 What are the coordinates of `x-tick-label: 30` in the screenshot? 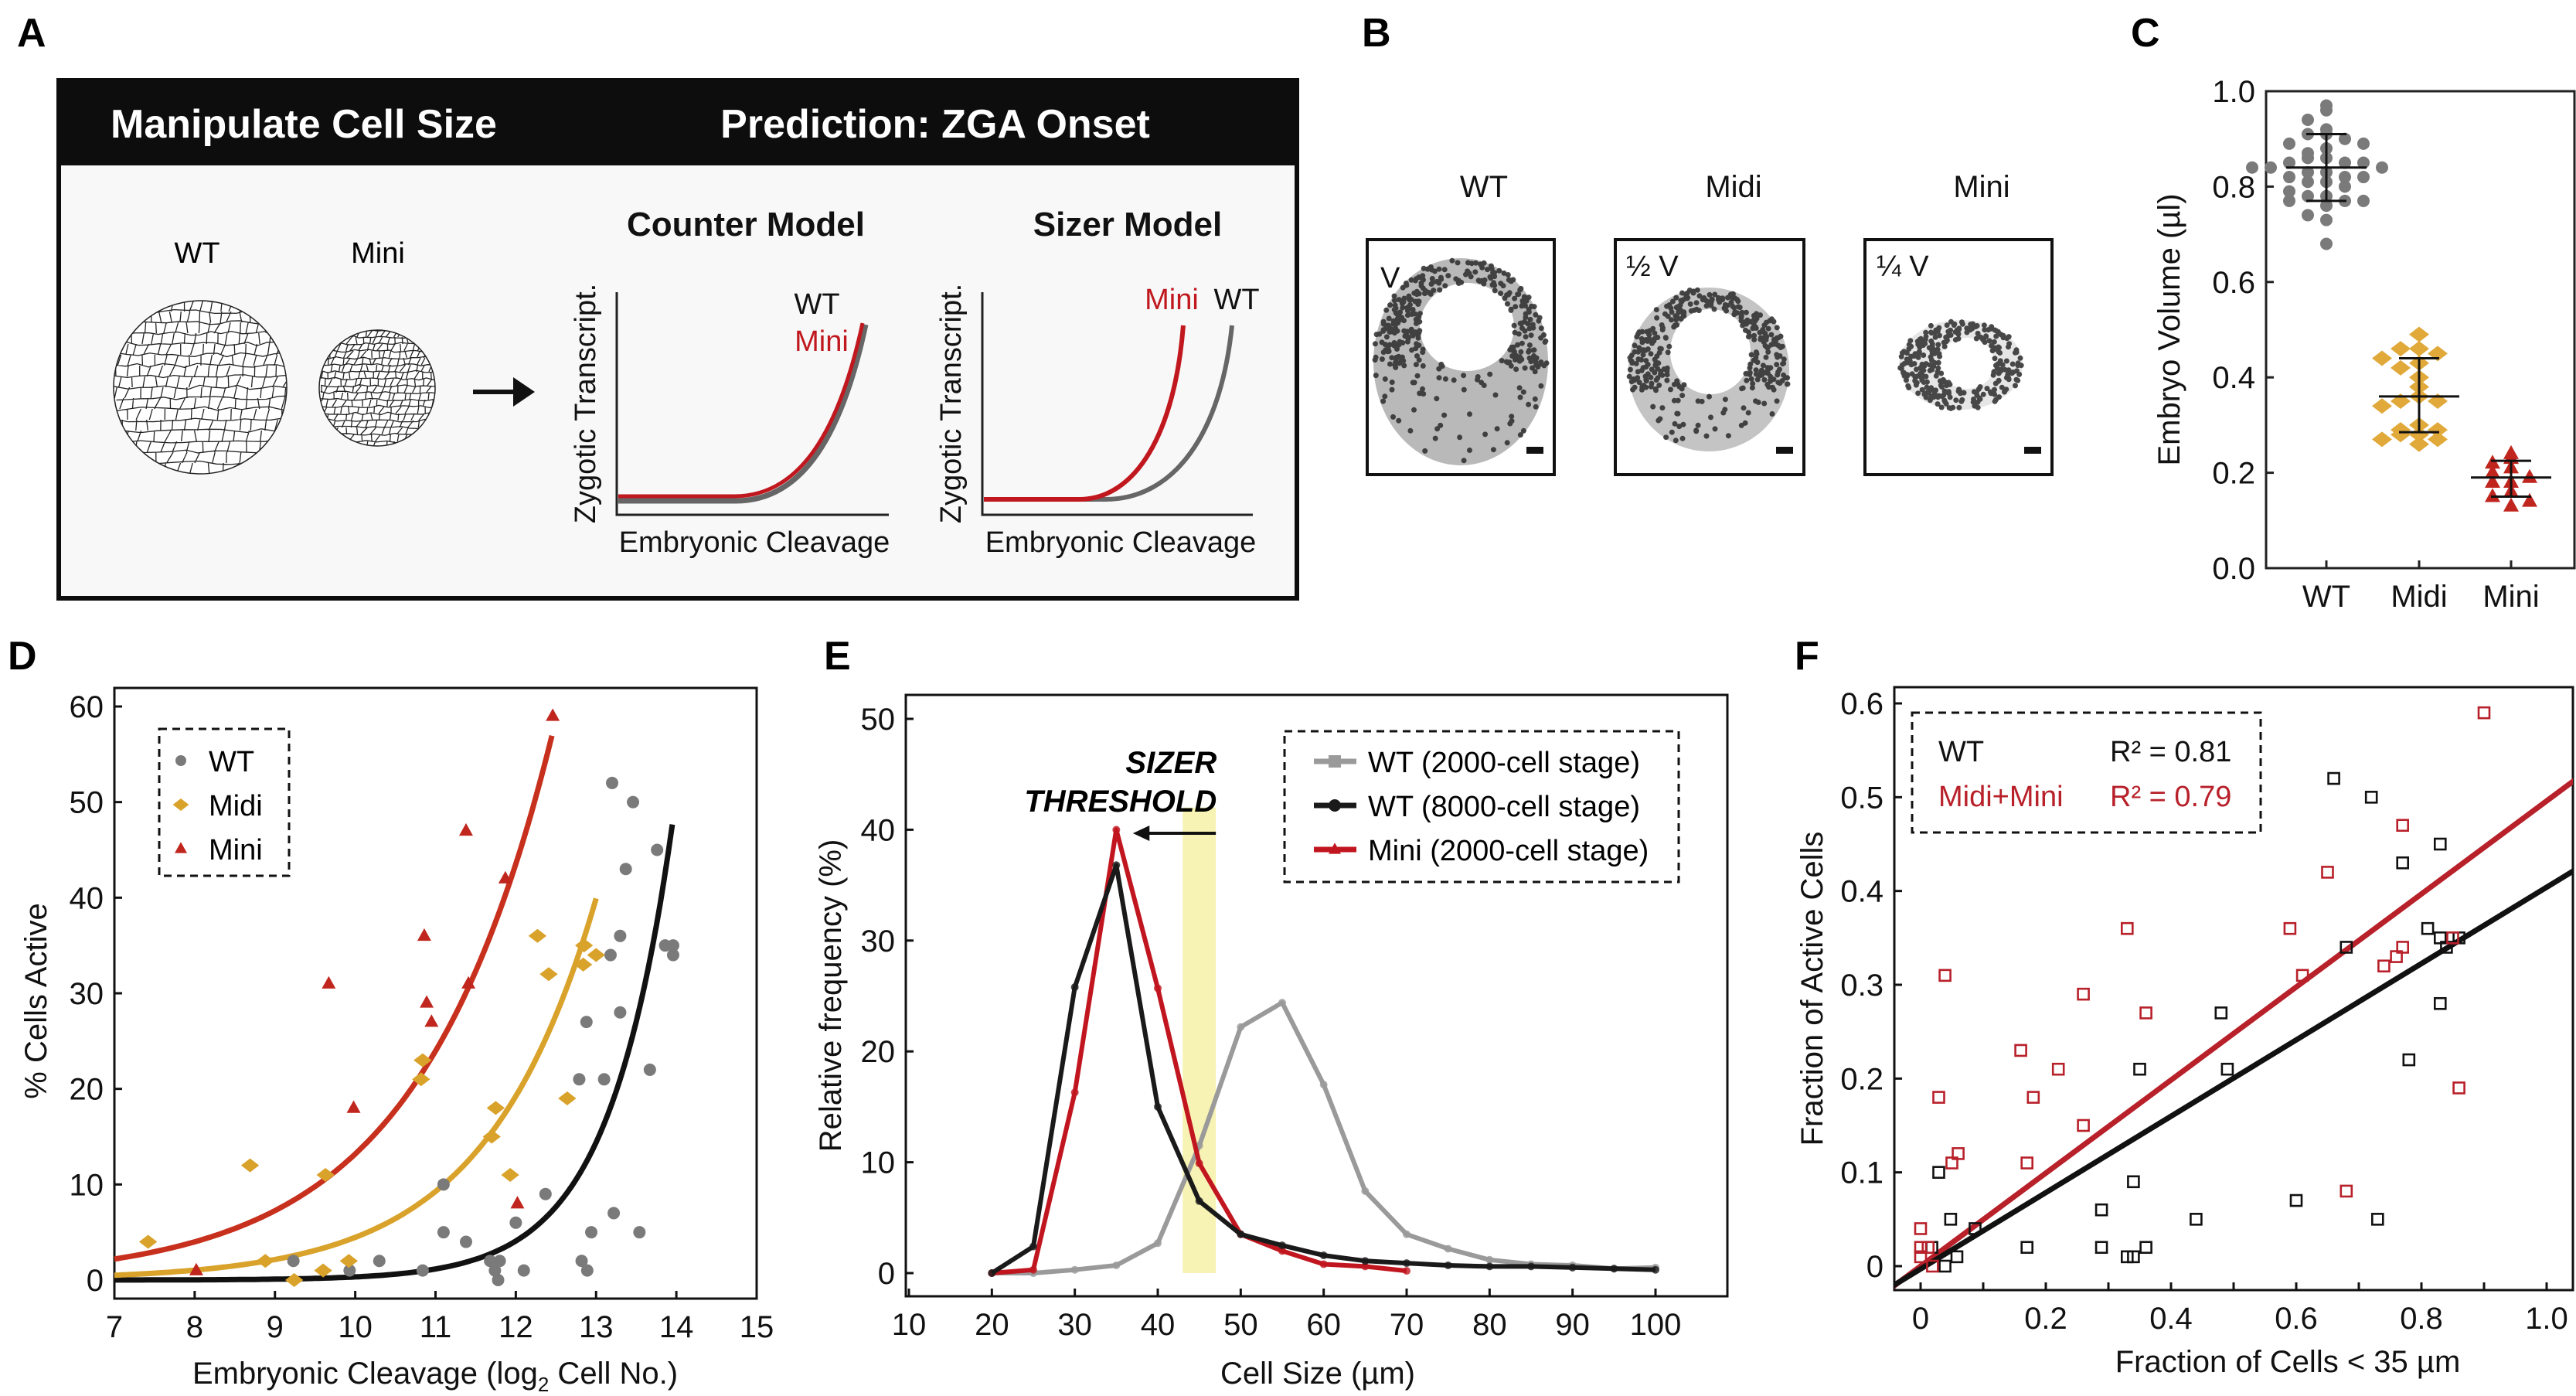 It's located at (1074, 1325).